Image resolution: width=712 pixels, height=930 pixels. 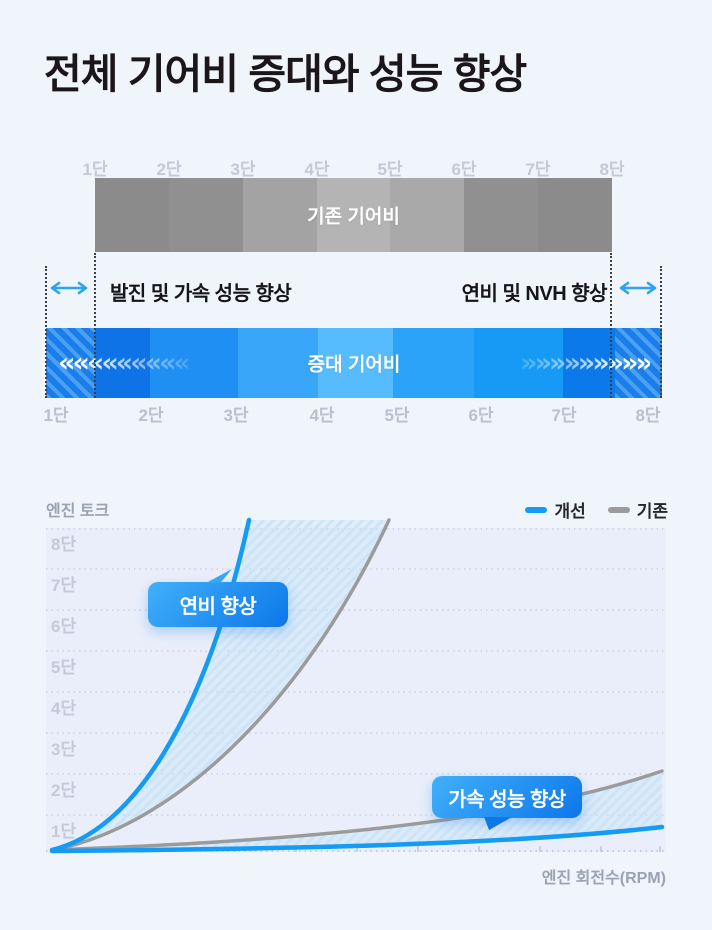 What do you see at coordinates (507, 803) in the screenshot?
I see `acceleration-badge: 가속 성능 향상` at bounding box center [507, 803].